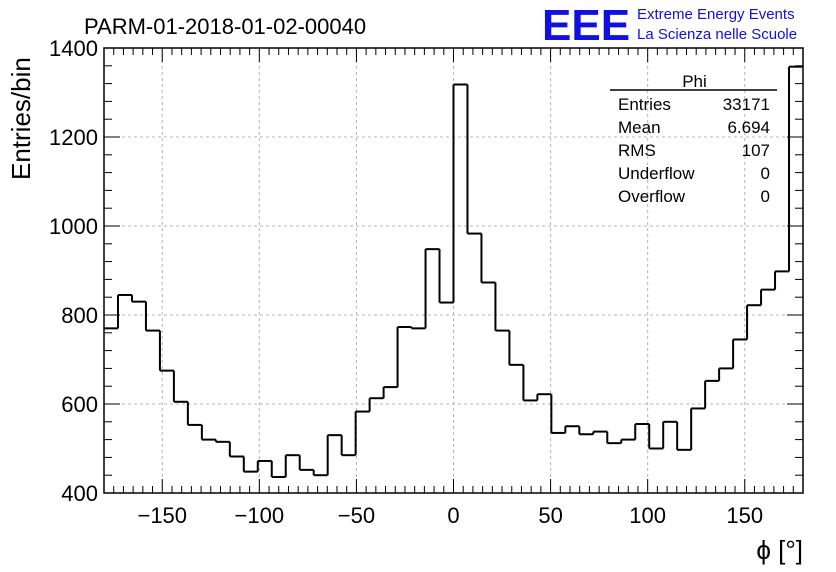 The width and height of the screenshot is (836, 572). I want to click on y-axis-label: Entries/bin, so click(21, 118).